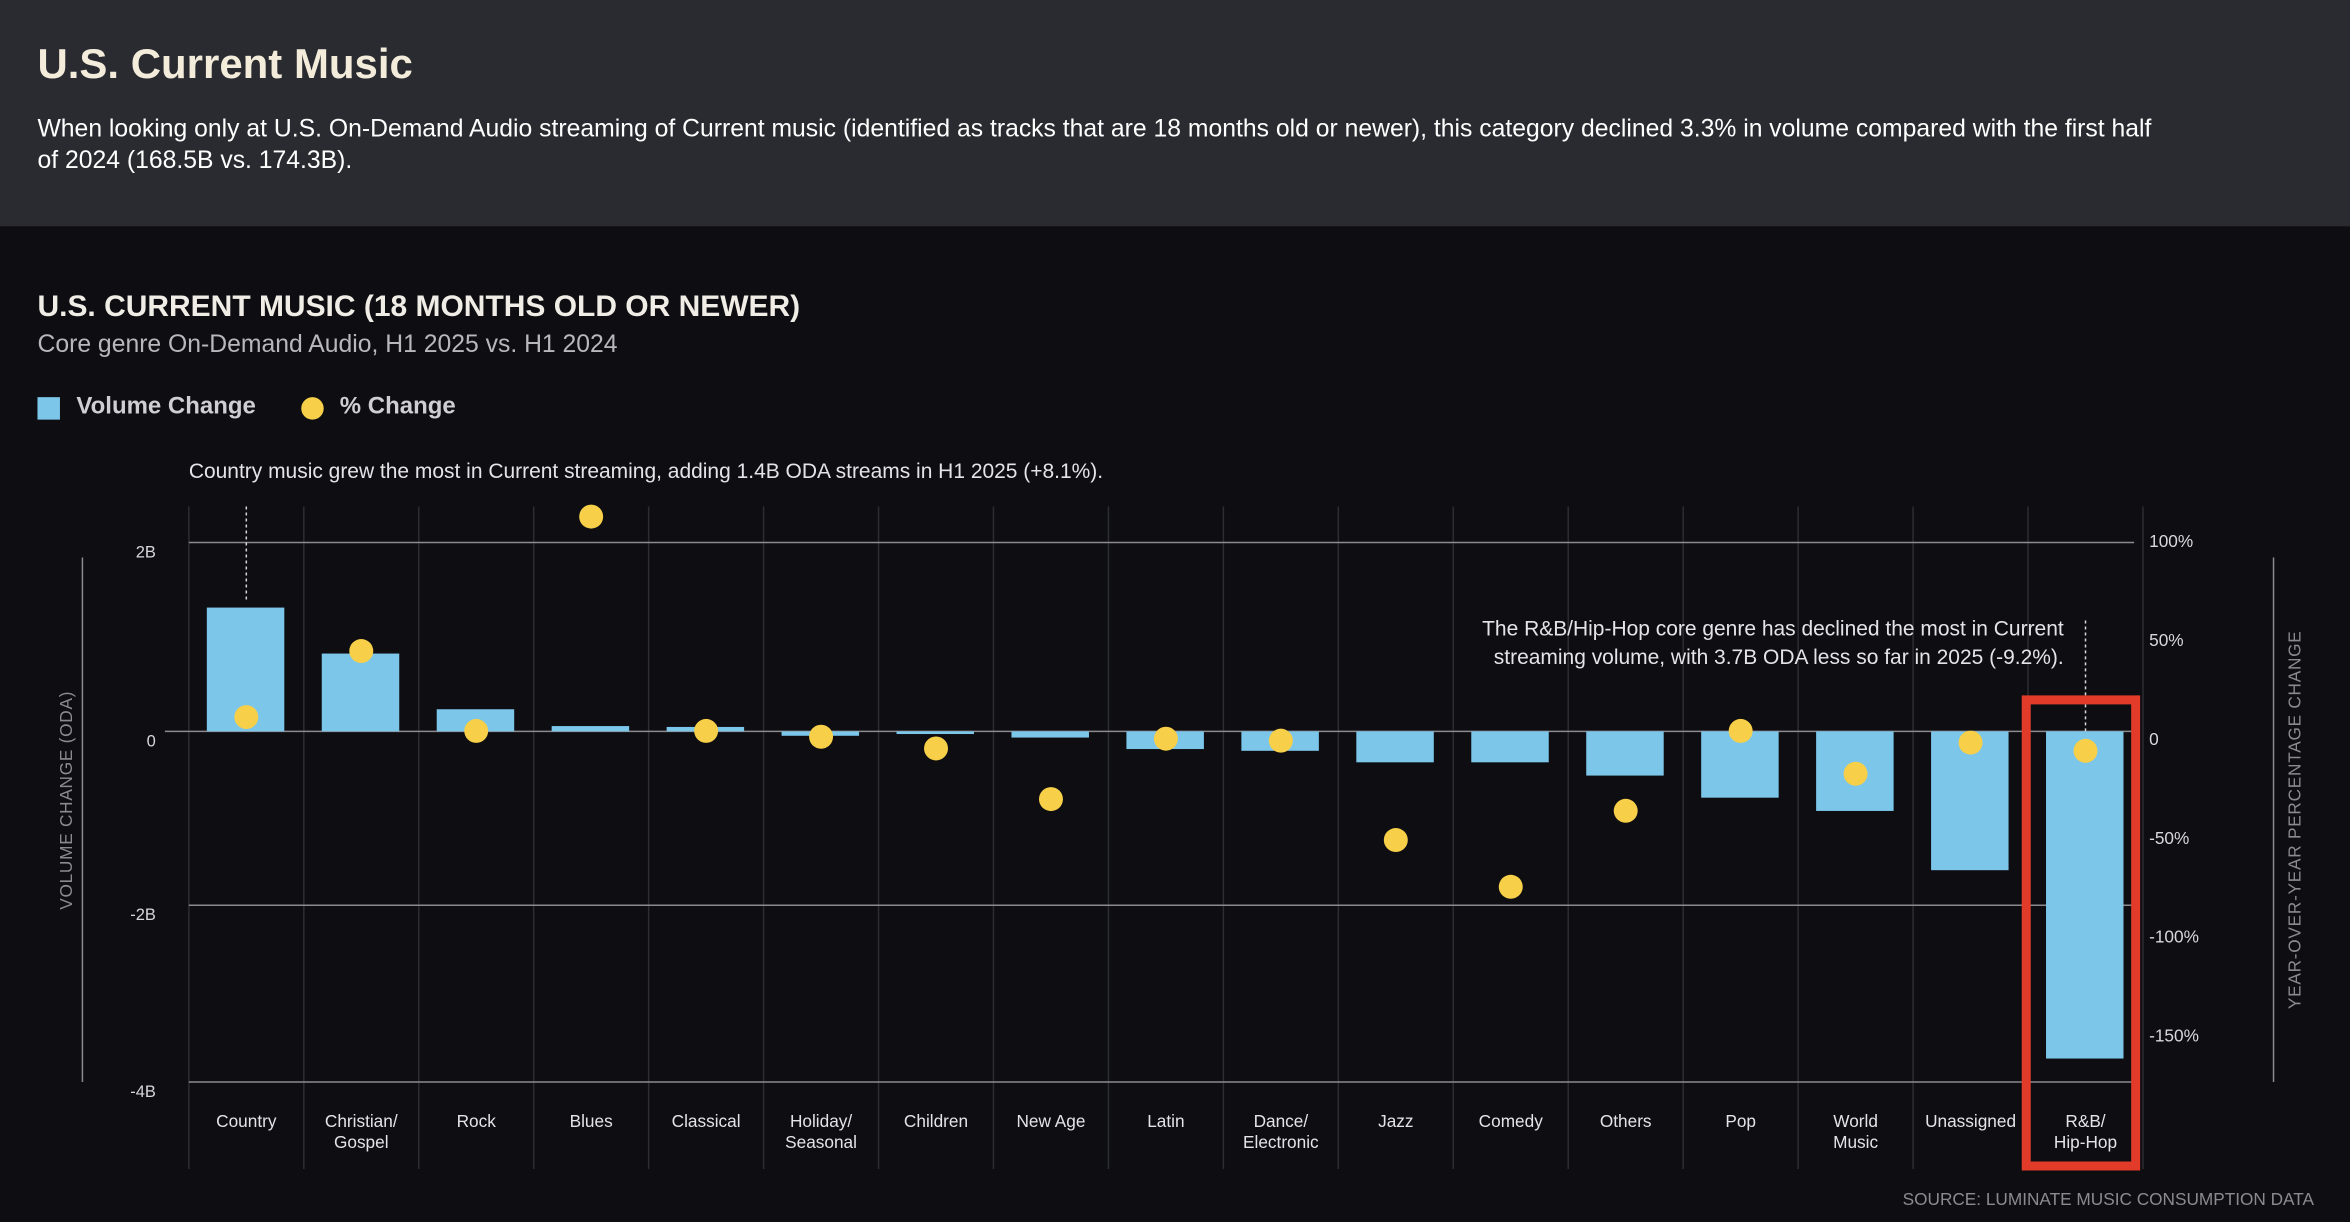 This screenshot has height=1222, width=2350. Describe the element at coordinates (1280, 740) in the screenshot. I see `dot-dance-electronic` at that location.